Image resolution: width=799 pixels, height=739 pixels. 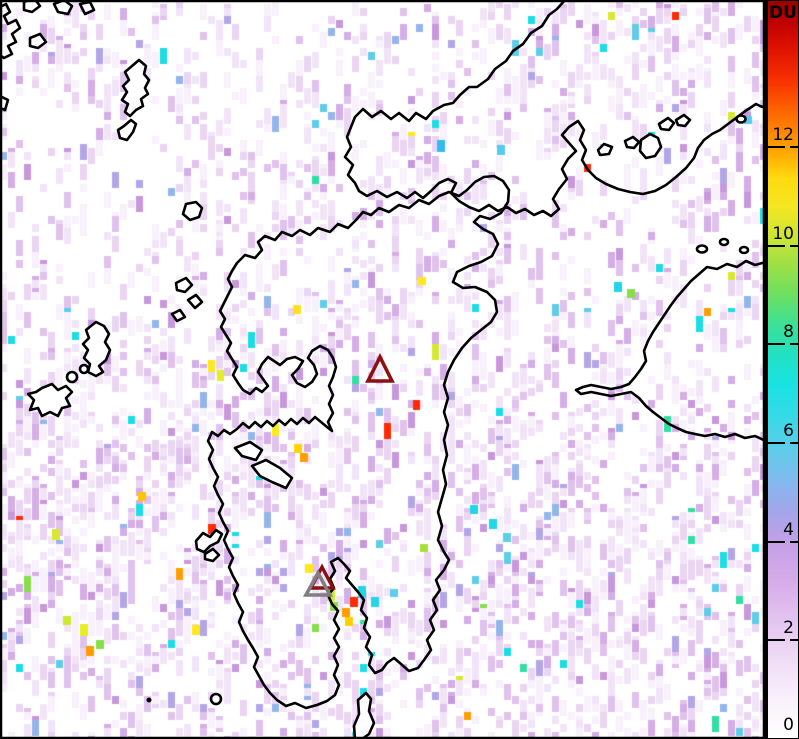 I want to click on colorbar-gradient, so click(x=783, y=369).